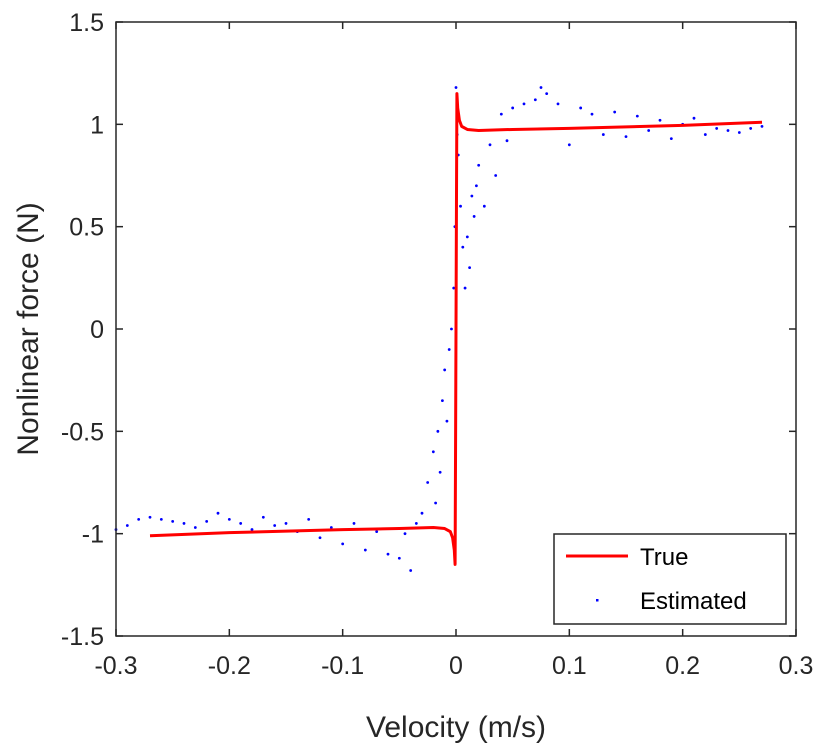 This screenshot has width=830, height=754. Describe the element at coordinates (456, 727) in the screenshot. I see `x-axis-title: Velocity (m/s)` at that location.